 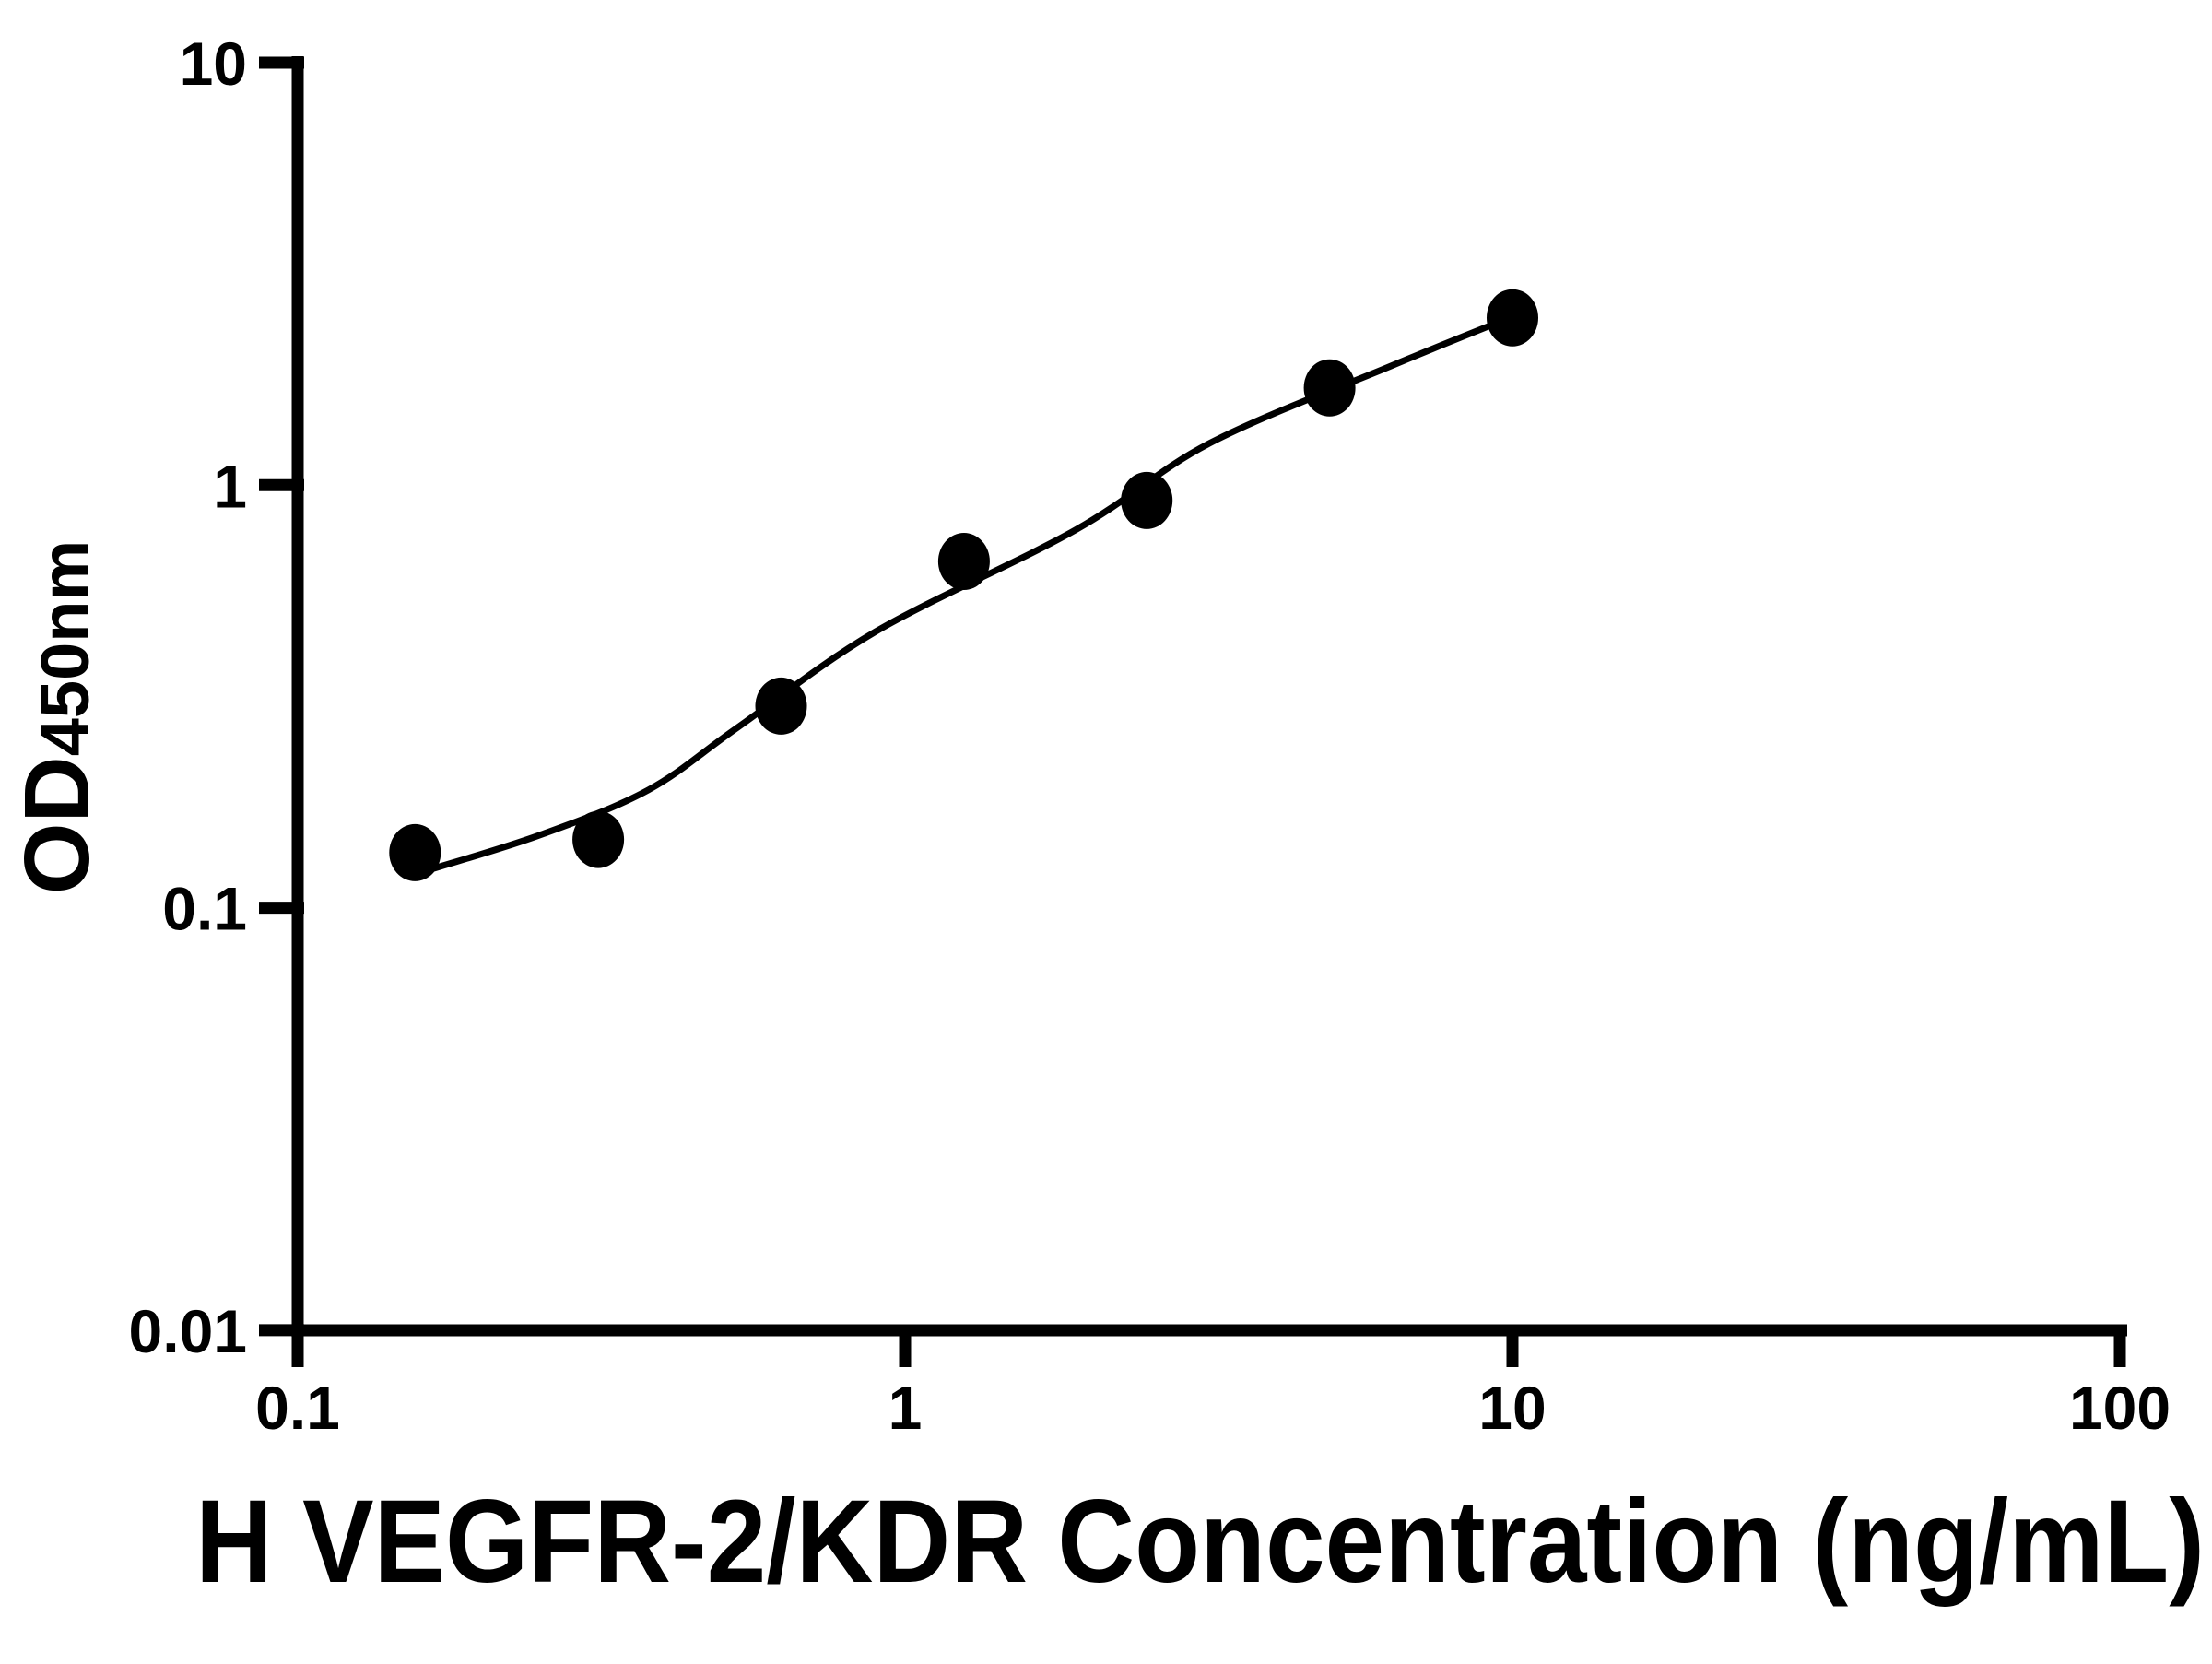 I want to click on y-tick-label: 10, so click(x=213, y=64).